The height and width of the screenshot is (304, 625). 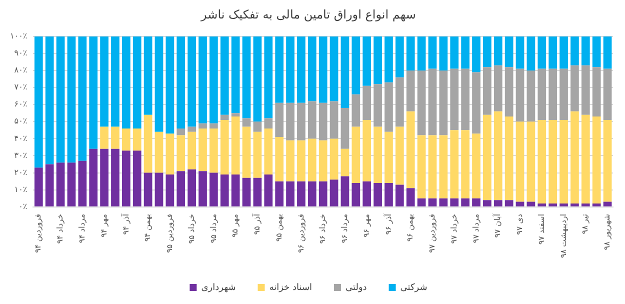 What do you see at coordinates (21, 155) in the screenshot?
I see `y-tick-label: ۳۰٪` at bounding box center [21, 155].